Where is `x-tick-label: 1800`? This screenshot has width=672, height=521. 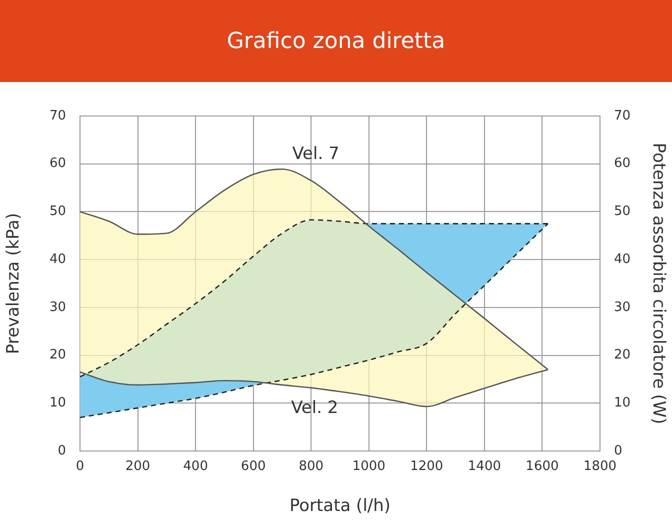 x-tick-label: 1800 is located at coordinates (600, 466).